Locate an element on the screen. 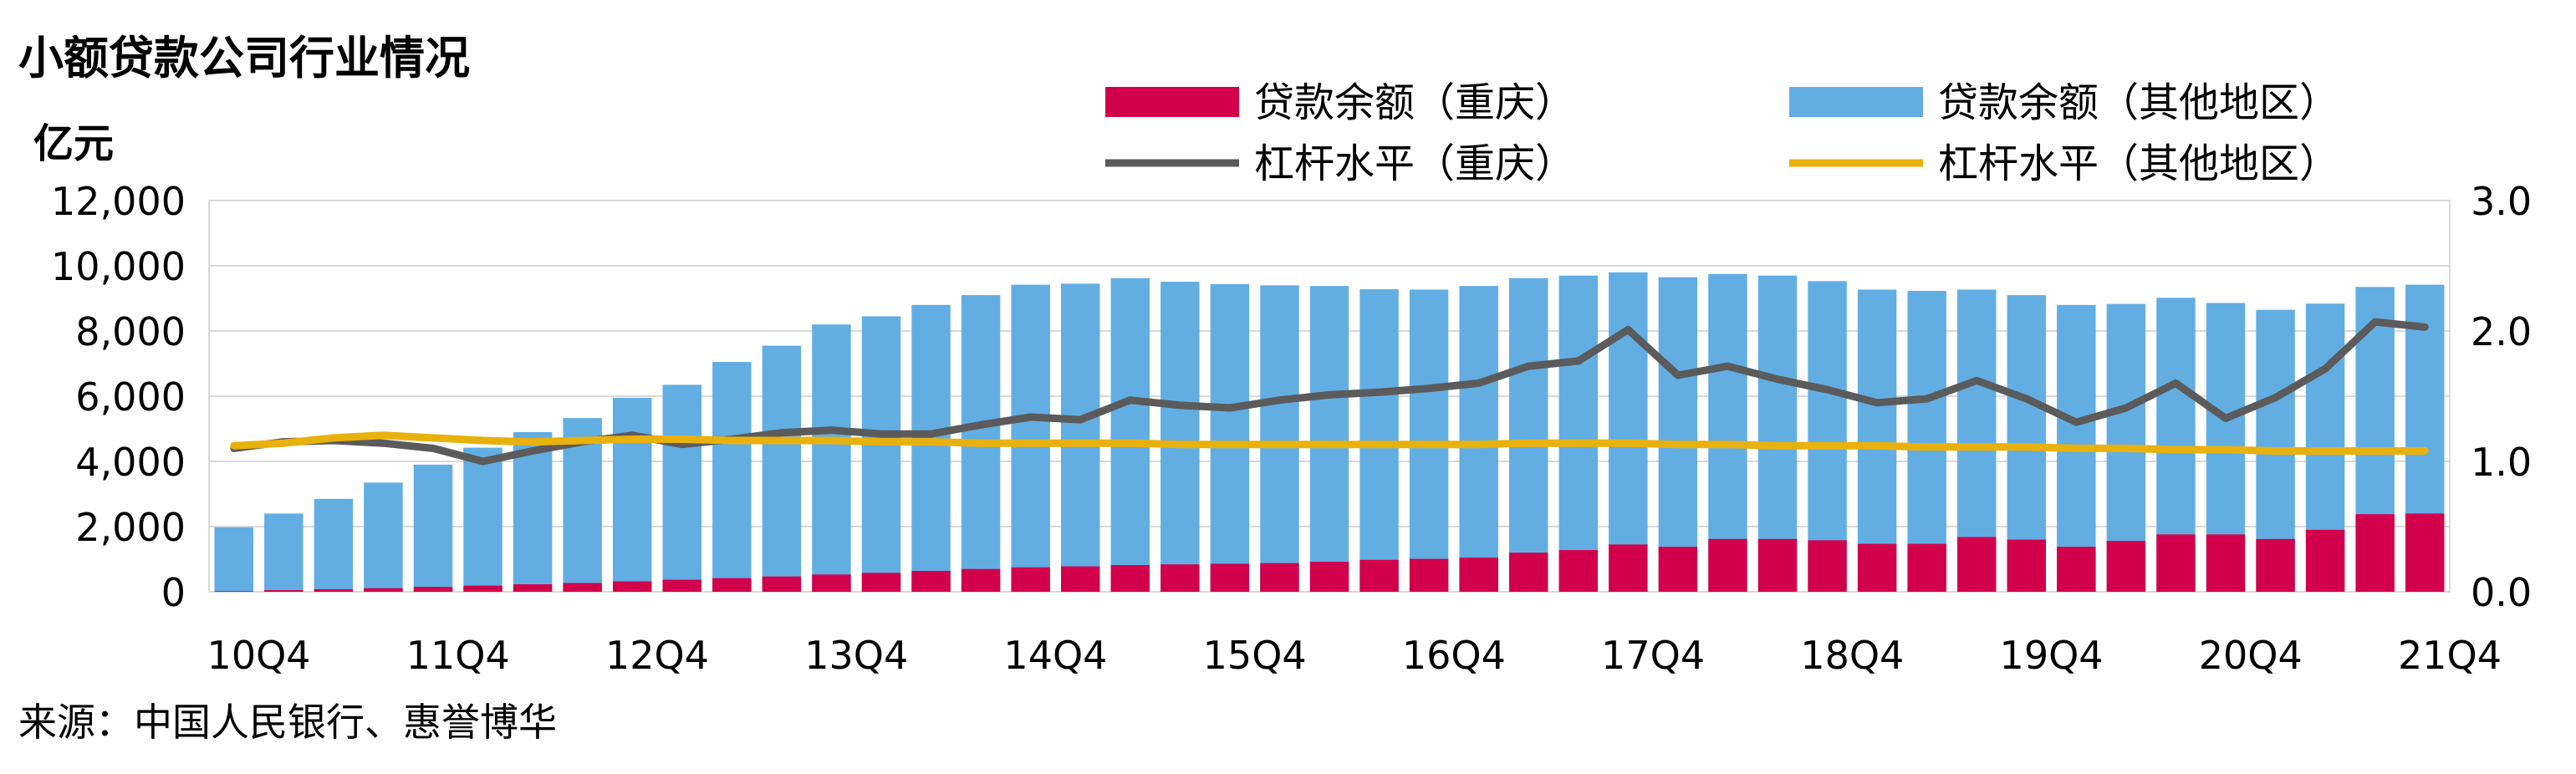 This screenshot has width=2576, height=774. x-tick-label: 17Q4 is located at coordinates (1653, 655).